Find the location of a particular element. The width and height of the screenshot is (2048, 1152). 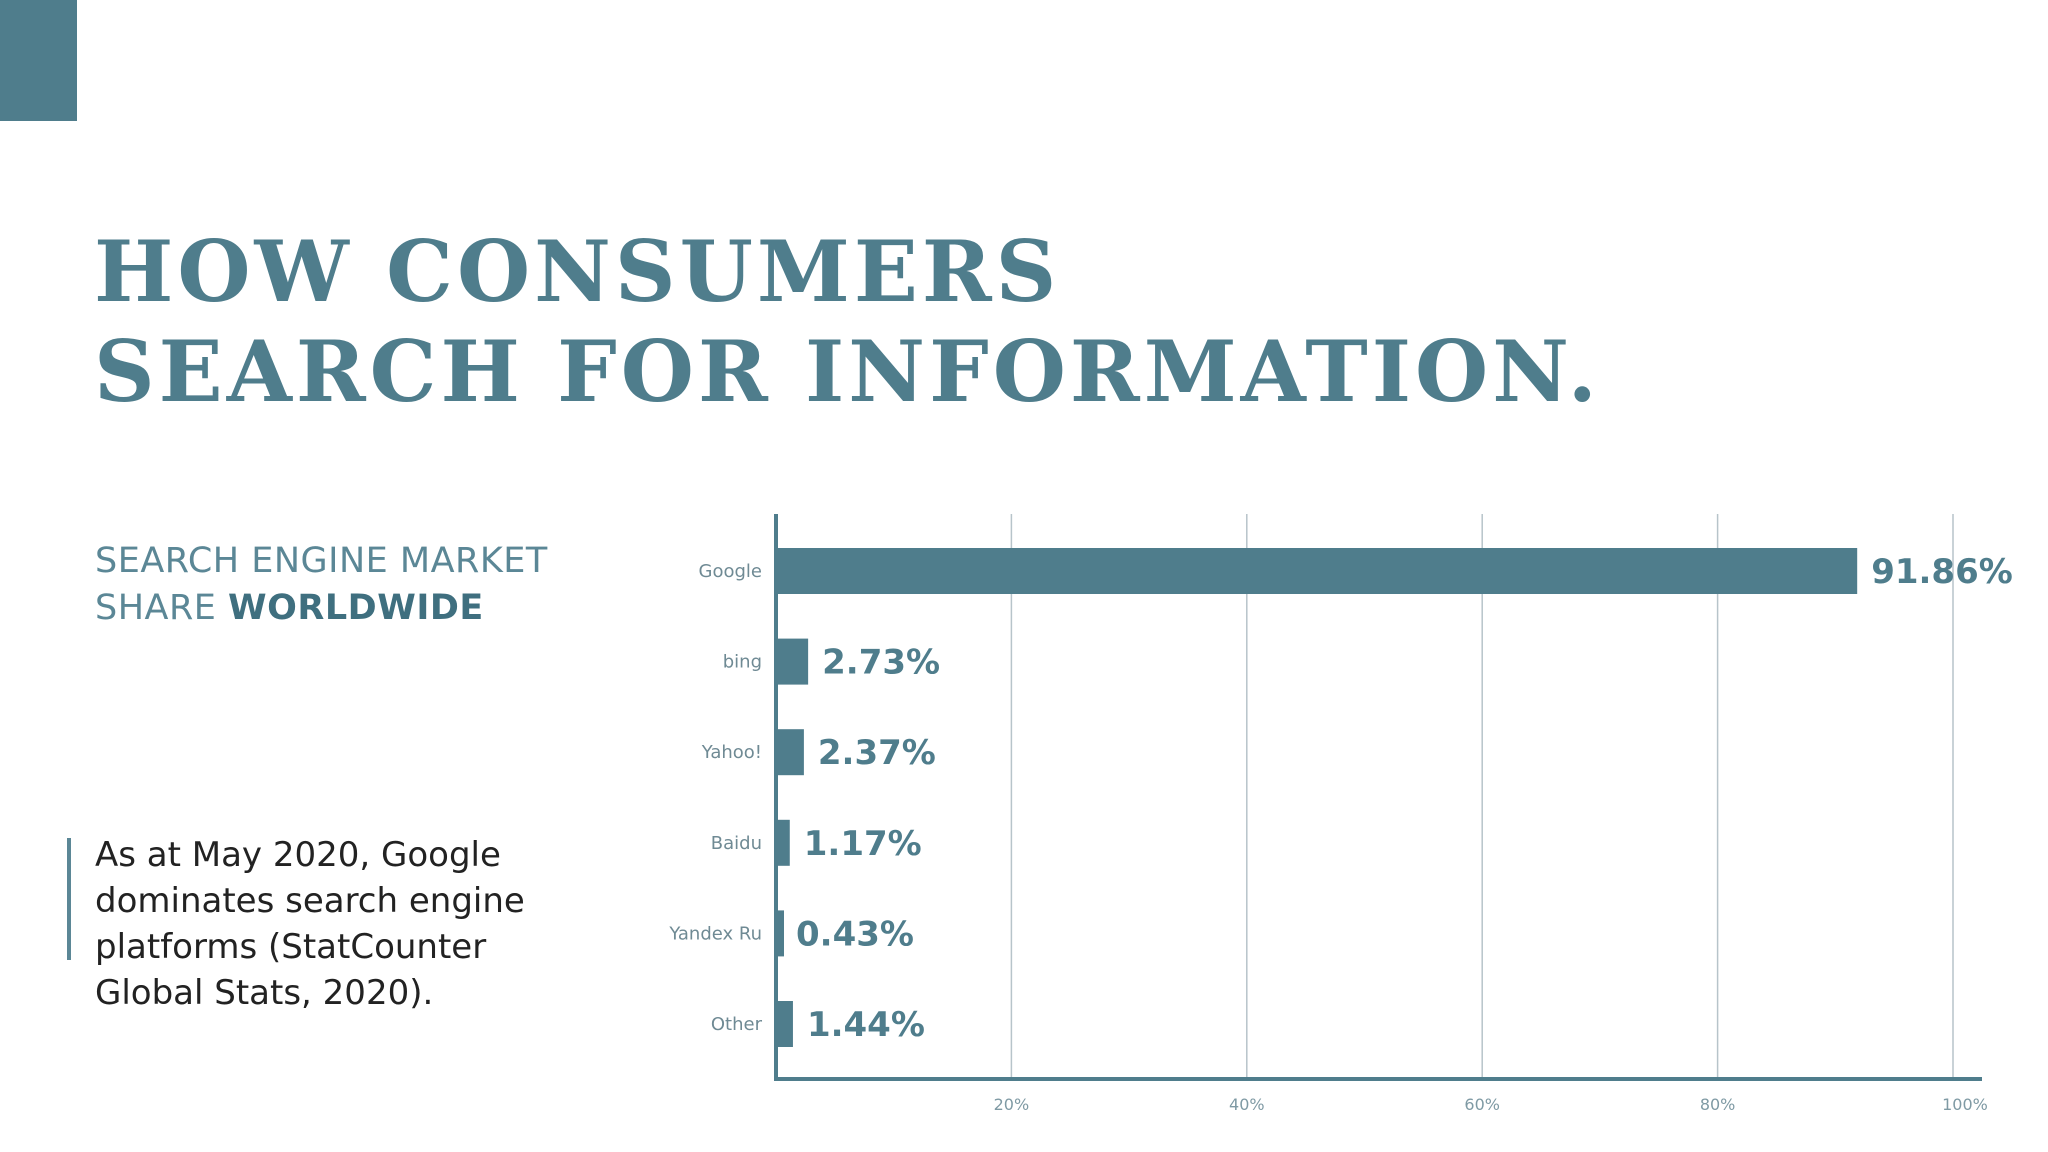

x-tick-label-60: 60% is located at coordinates (1482, 1104).